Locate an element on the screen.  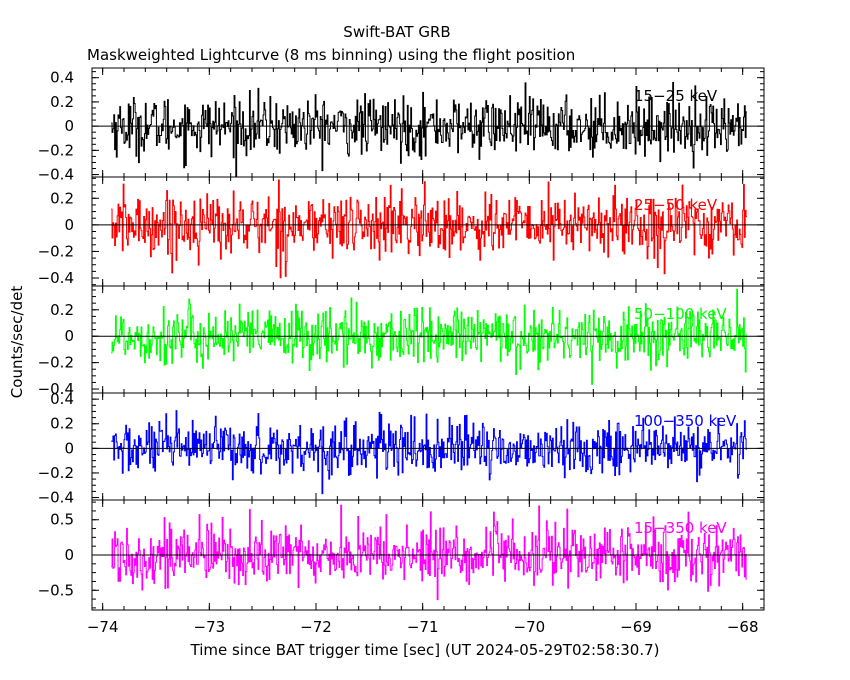
panel-100-350-kev: 100−350 keV −0.4 −0.2 0 0.2 0.4 is located at coordinates (401, 448).